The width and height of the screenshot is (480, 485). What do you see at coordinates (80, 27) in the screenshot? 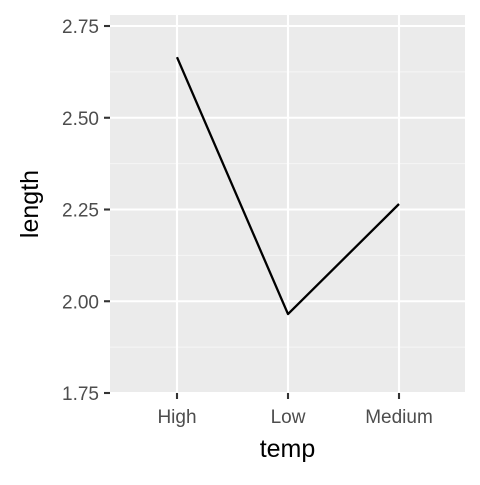
I see `y-tick-label: 2.75` at bounding box center [80, 27].